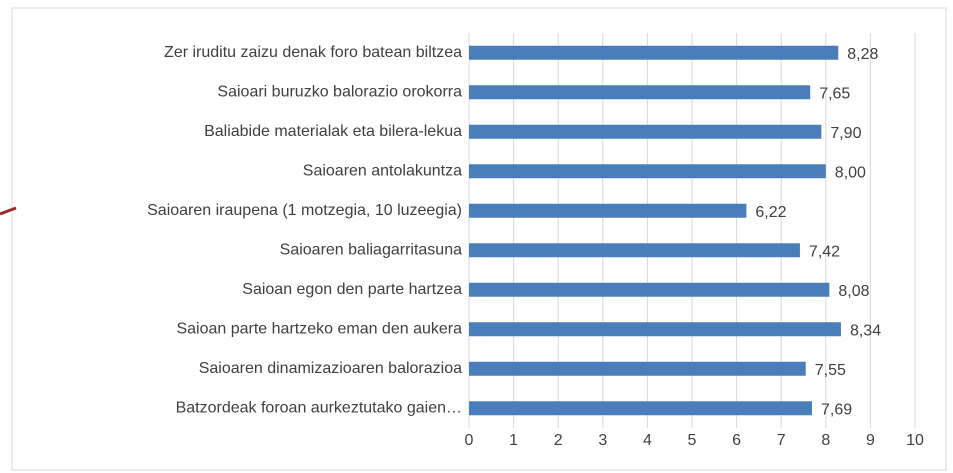 This screenshot has height=473, width=953. Describe the element at coordinates (825, 440) in the screenshot. I see `x-tick-label: 8` at that location.